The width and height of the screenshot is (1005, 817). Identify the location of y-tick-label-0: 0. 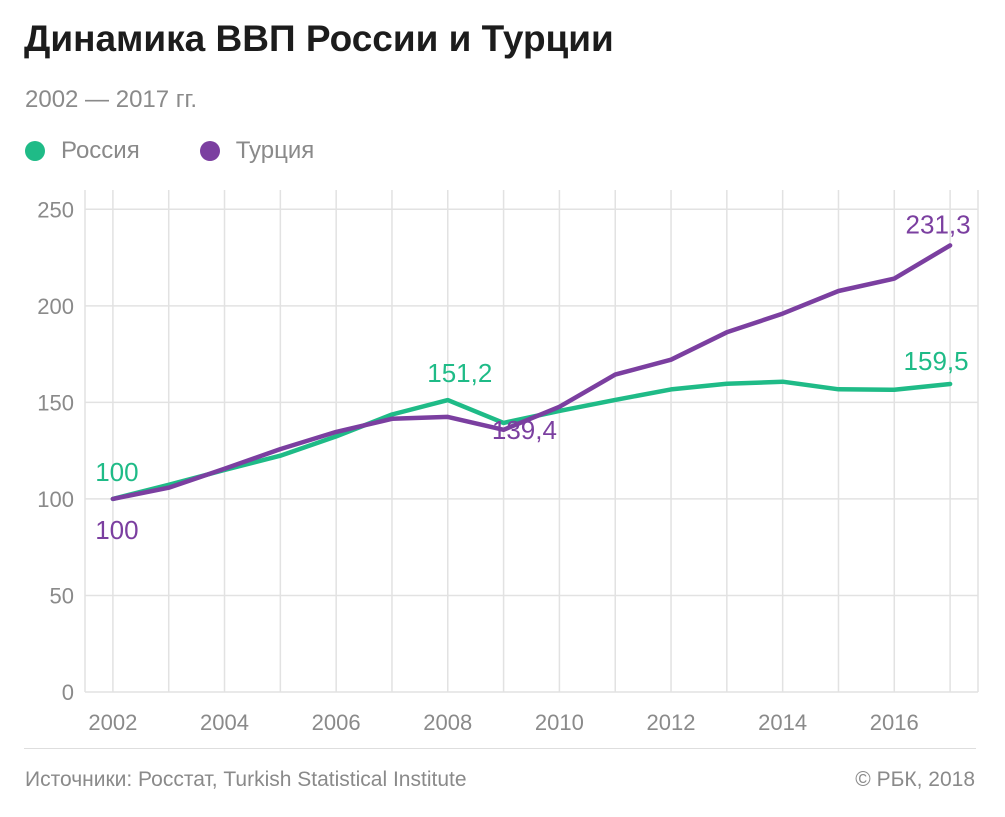
(68, 692).